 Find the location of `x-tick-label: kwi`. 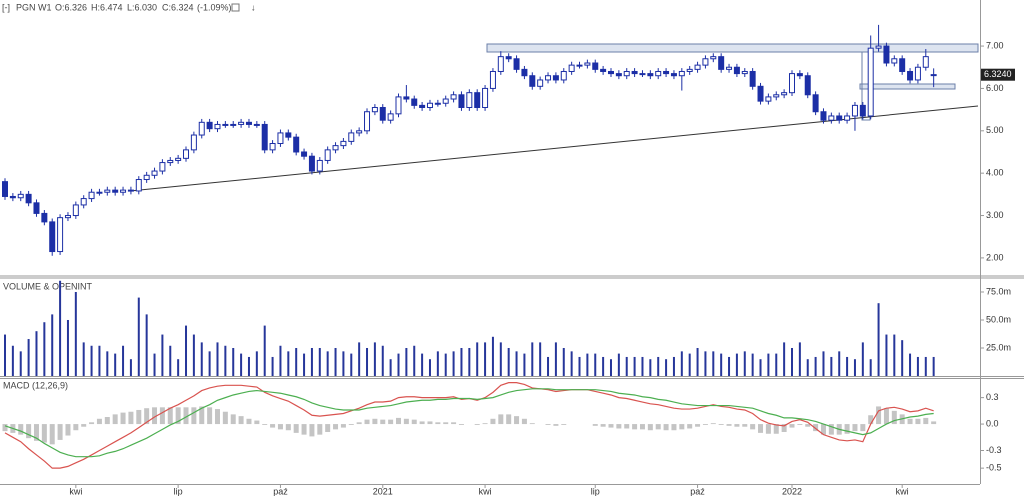

x-tick-label: kwi is located at coordinates (902, 491).